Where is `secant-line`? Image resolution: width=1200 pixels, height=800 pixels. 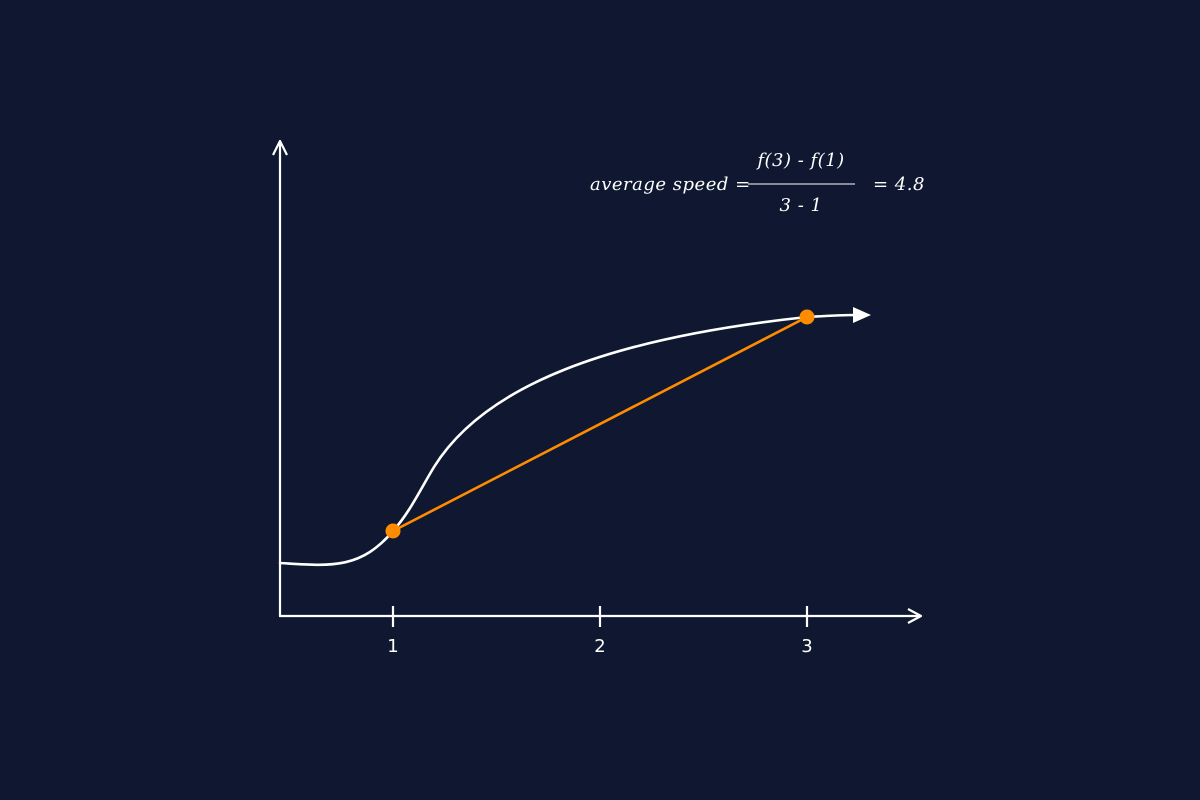 secant-line is located at coordinates (600, 424).